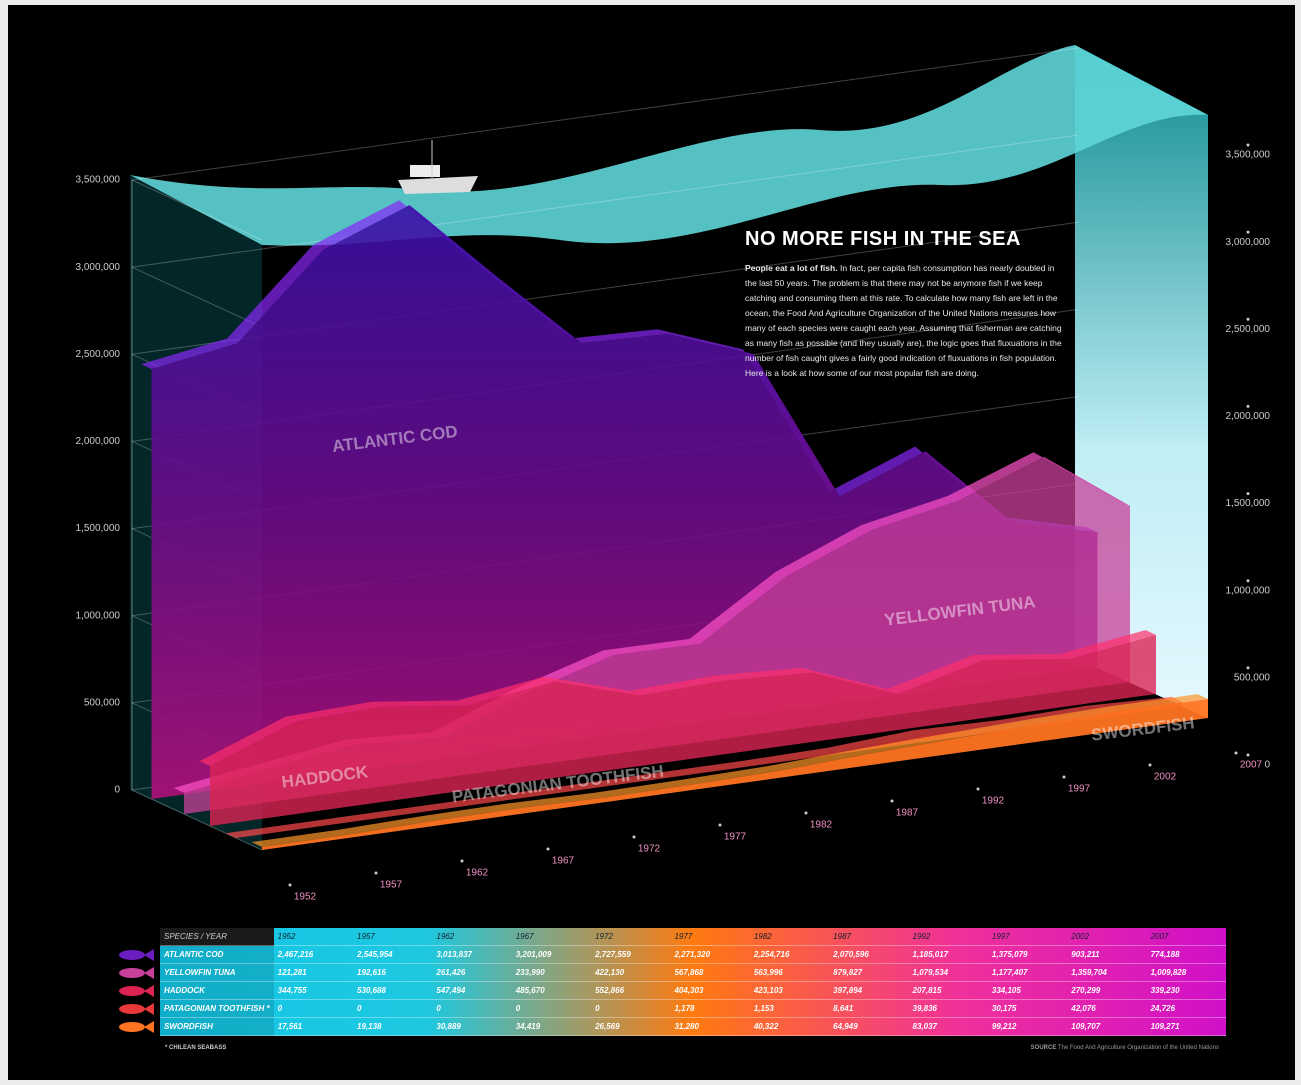 Image resolution: width=1301 pixels, height=1085 pixels. Describe the element at coordinates (1107, 954) in the screenshot. I see `table-value: 903,211` at that location.